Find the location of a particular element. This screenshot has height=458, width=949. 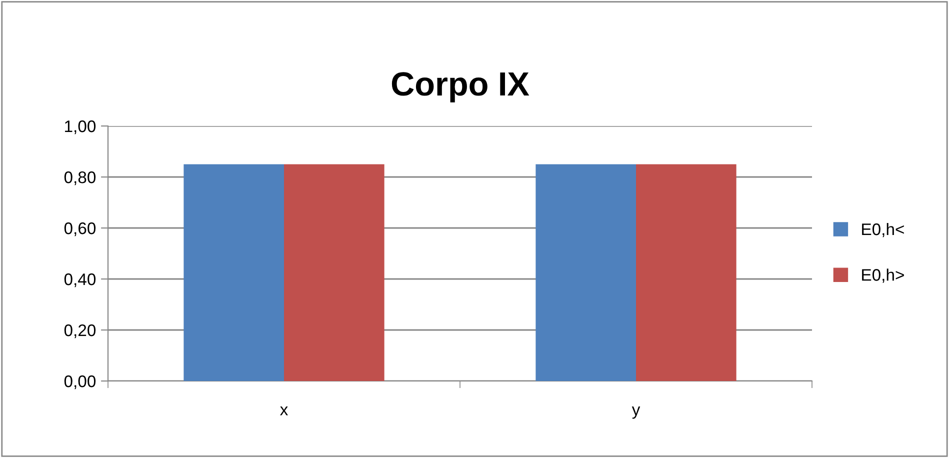

y-tick-label: 0,20 is located at coordinates (80, 331).